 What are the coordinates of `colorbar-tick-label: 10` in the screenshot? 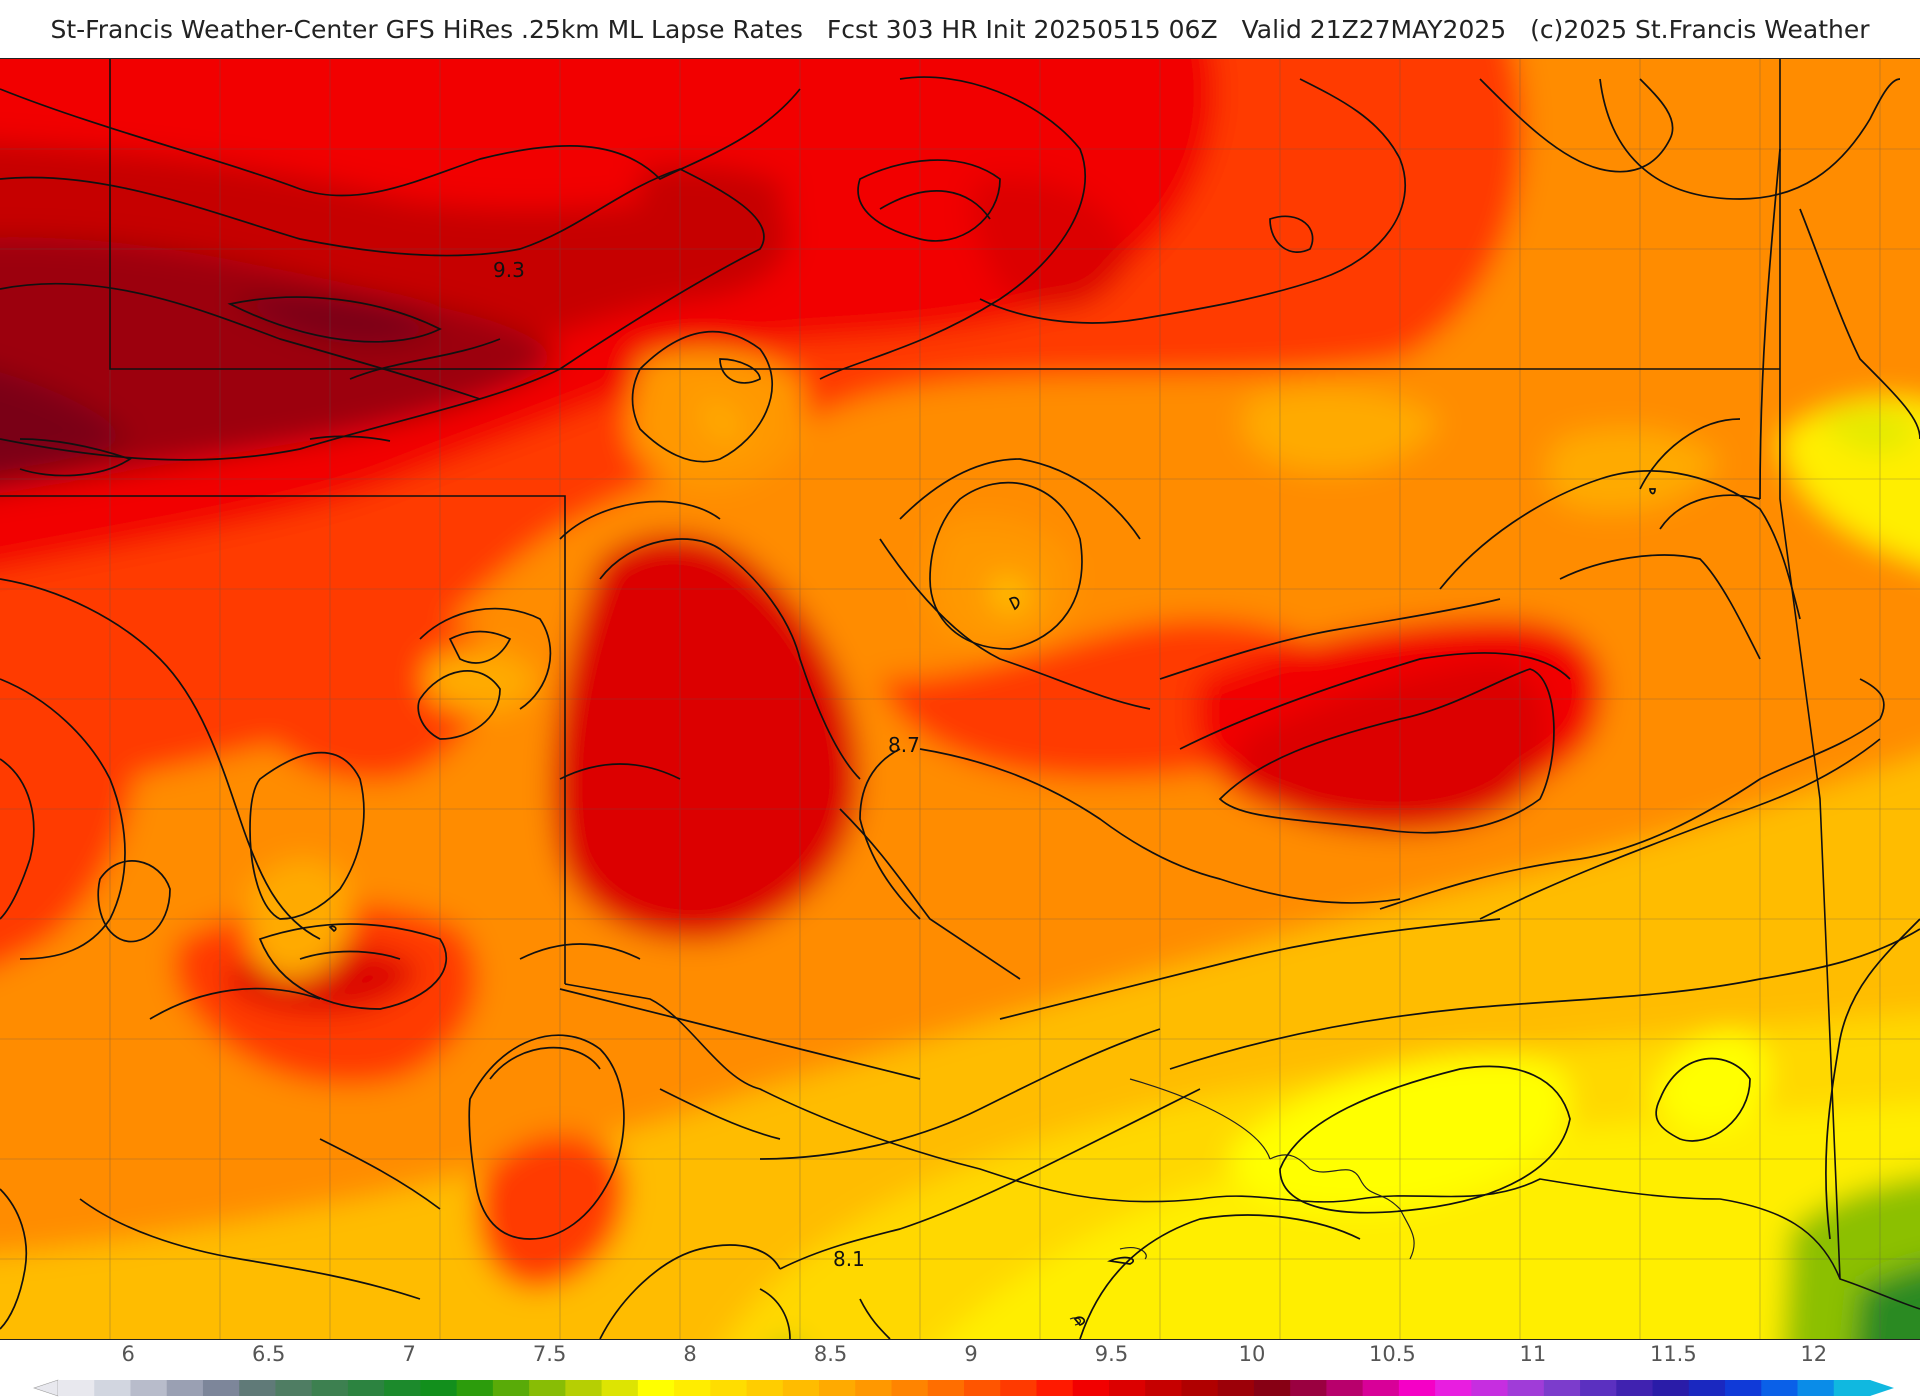 It's located at (1252, 1354).